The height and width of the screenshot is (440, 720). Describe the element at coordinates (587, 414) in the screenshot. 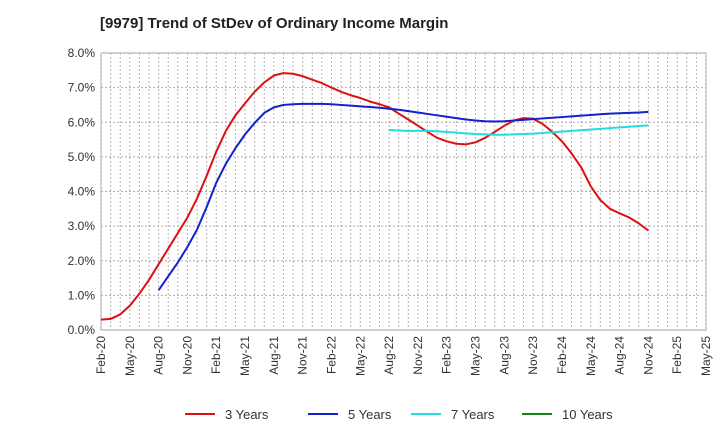

I see `legend-label-10-years: 10 Years` at that location.